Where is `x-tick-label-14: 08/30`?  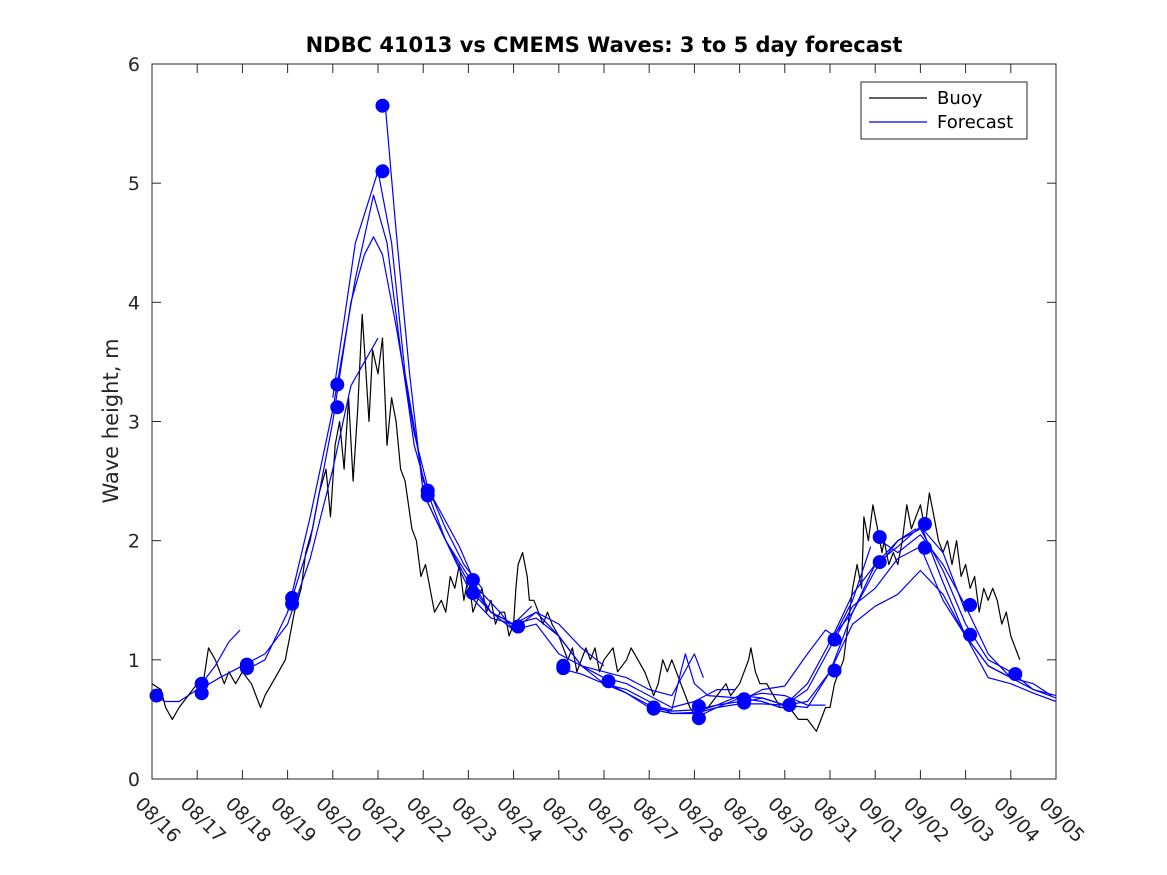
x-tick-label-14: 08/30 is located at coordinates (790, 820).